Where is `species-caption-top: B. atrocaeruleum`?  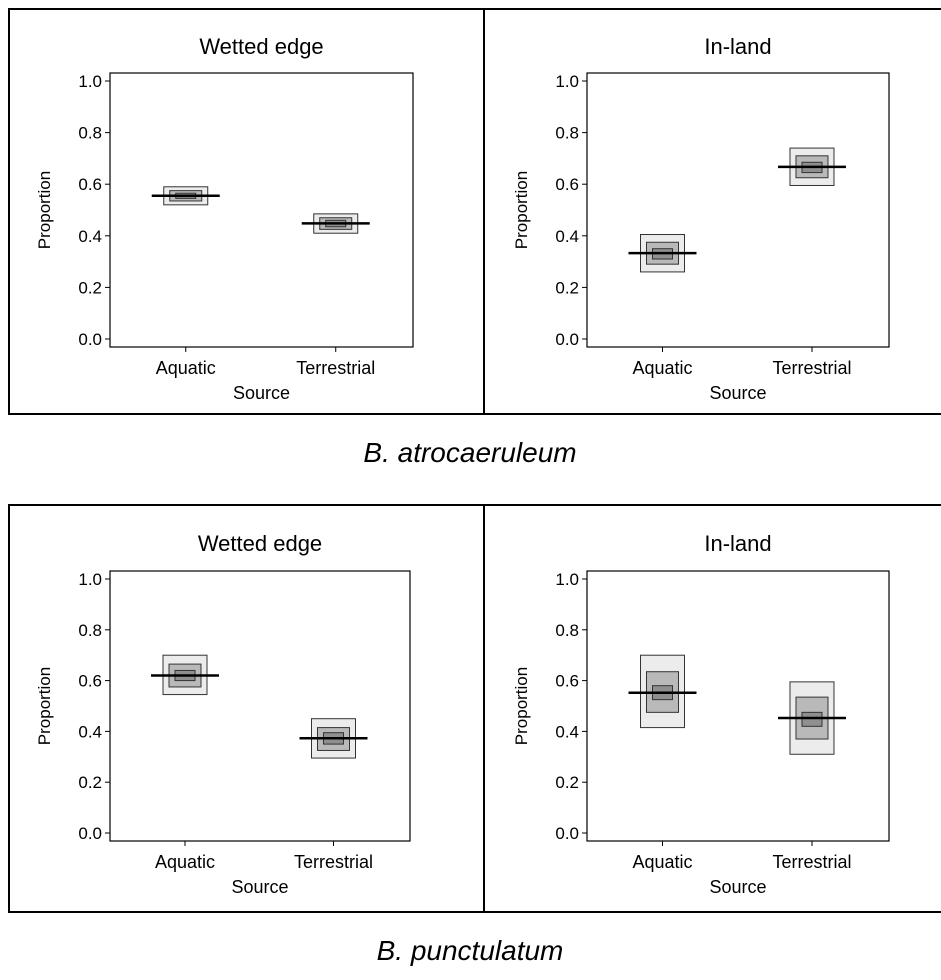 species-caption-top: B. atrocaeruleum is located at coordinates (469, 452).